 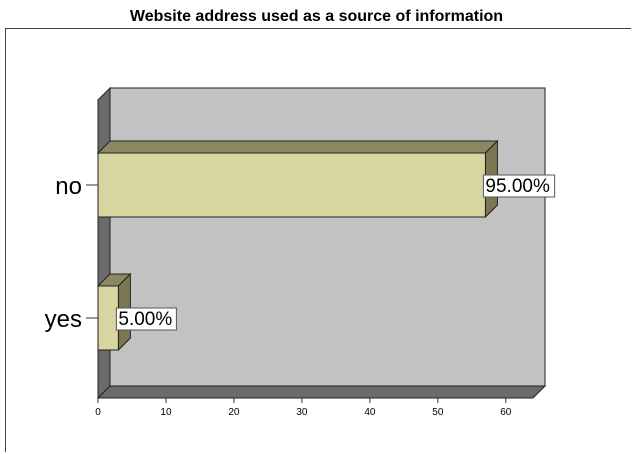 What do you see at coordinates (166, 412) in the screenshot?
I see `x-tick-label-10: 10` at bounding box center [166, 412].